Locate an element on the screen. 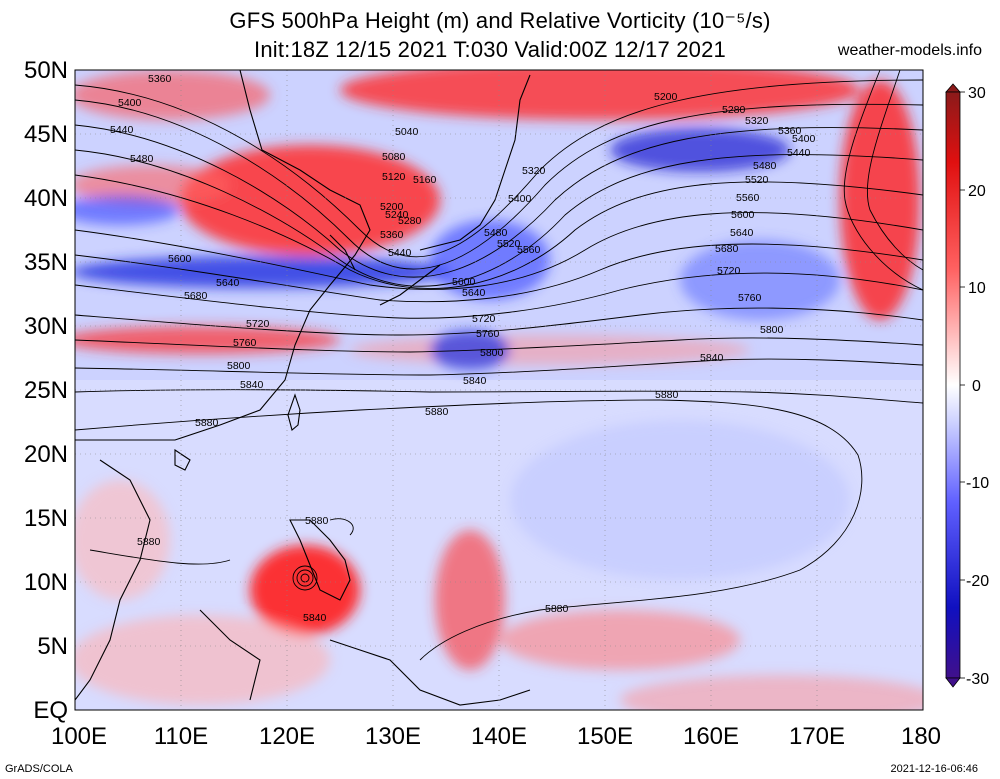 This screenshot has height=779, width=1000. footer-timestamp: 2021-12-16-06:46 is located at coordinates (934, 769).